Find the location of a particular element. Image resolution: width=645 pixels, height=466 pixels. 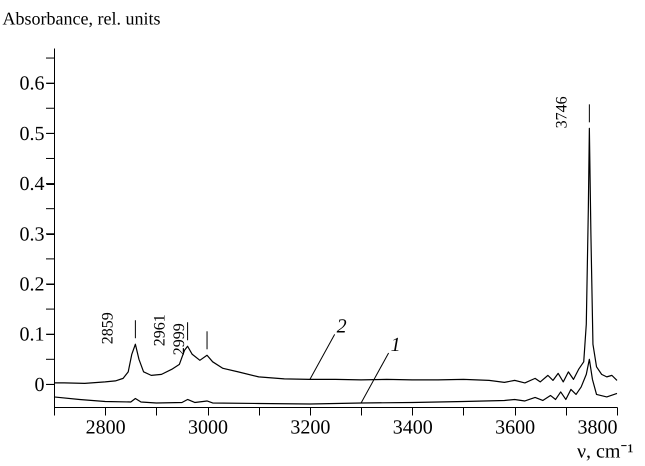

y-tick-label: 0.2 is located at coordinates (32, 284).